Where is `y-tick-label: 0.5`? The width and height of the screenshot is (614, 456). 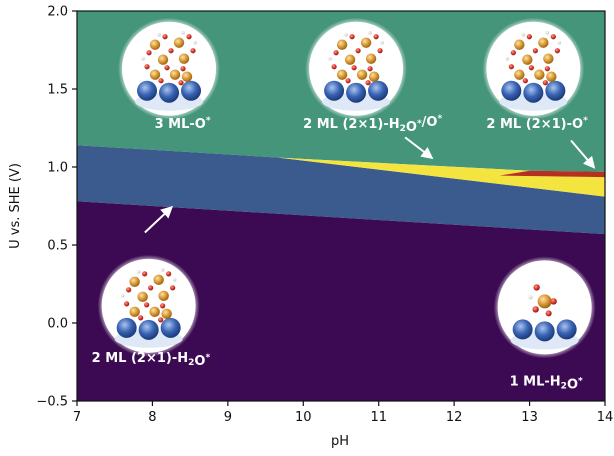
y-tick-label: 0.5 is located at coordinates (57, 246).